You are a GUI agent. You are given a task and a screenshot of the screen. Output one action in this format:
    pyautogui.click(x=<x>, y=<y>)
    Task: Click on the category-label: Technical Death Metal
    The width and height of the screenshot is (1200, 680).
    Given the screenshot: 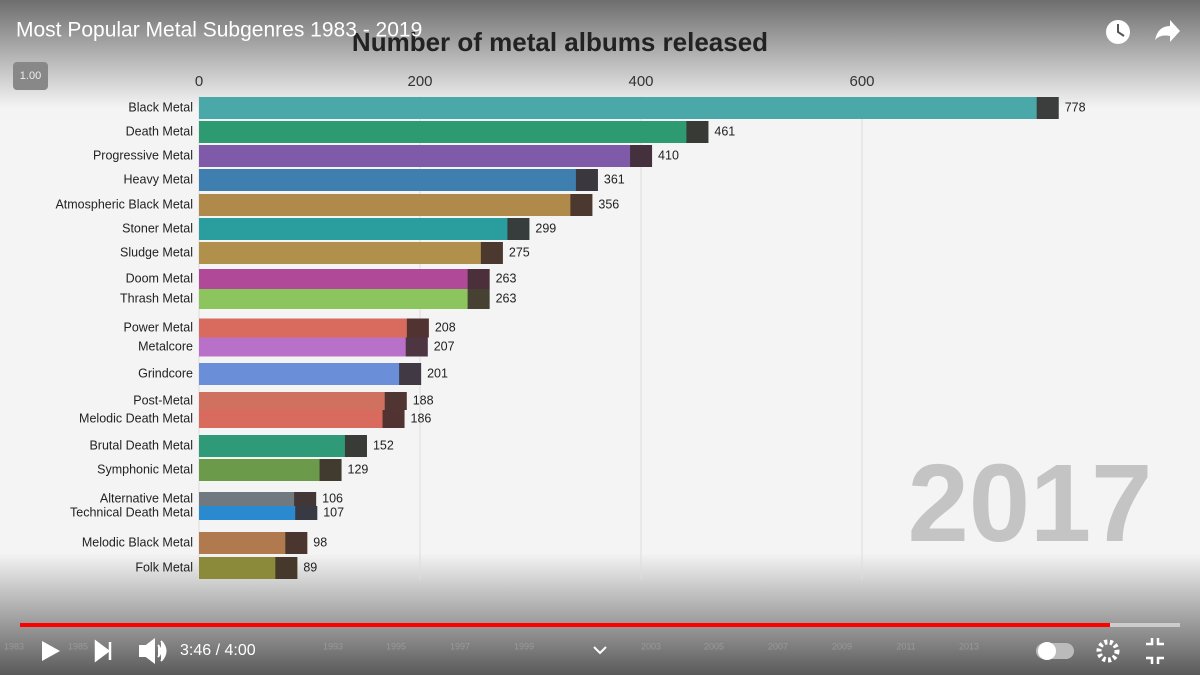 What is the action you would take?
    pyautogui.click(x=131, y=512)
    